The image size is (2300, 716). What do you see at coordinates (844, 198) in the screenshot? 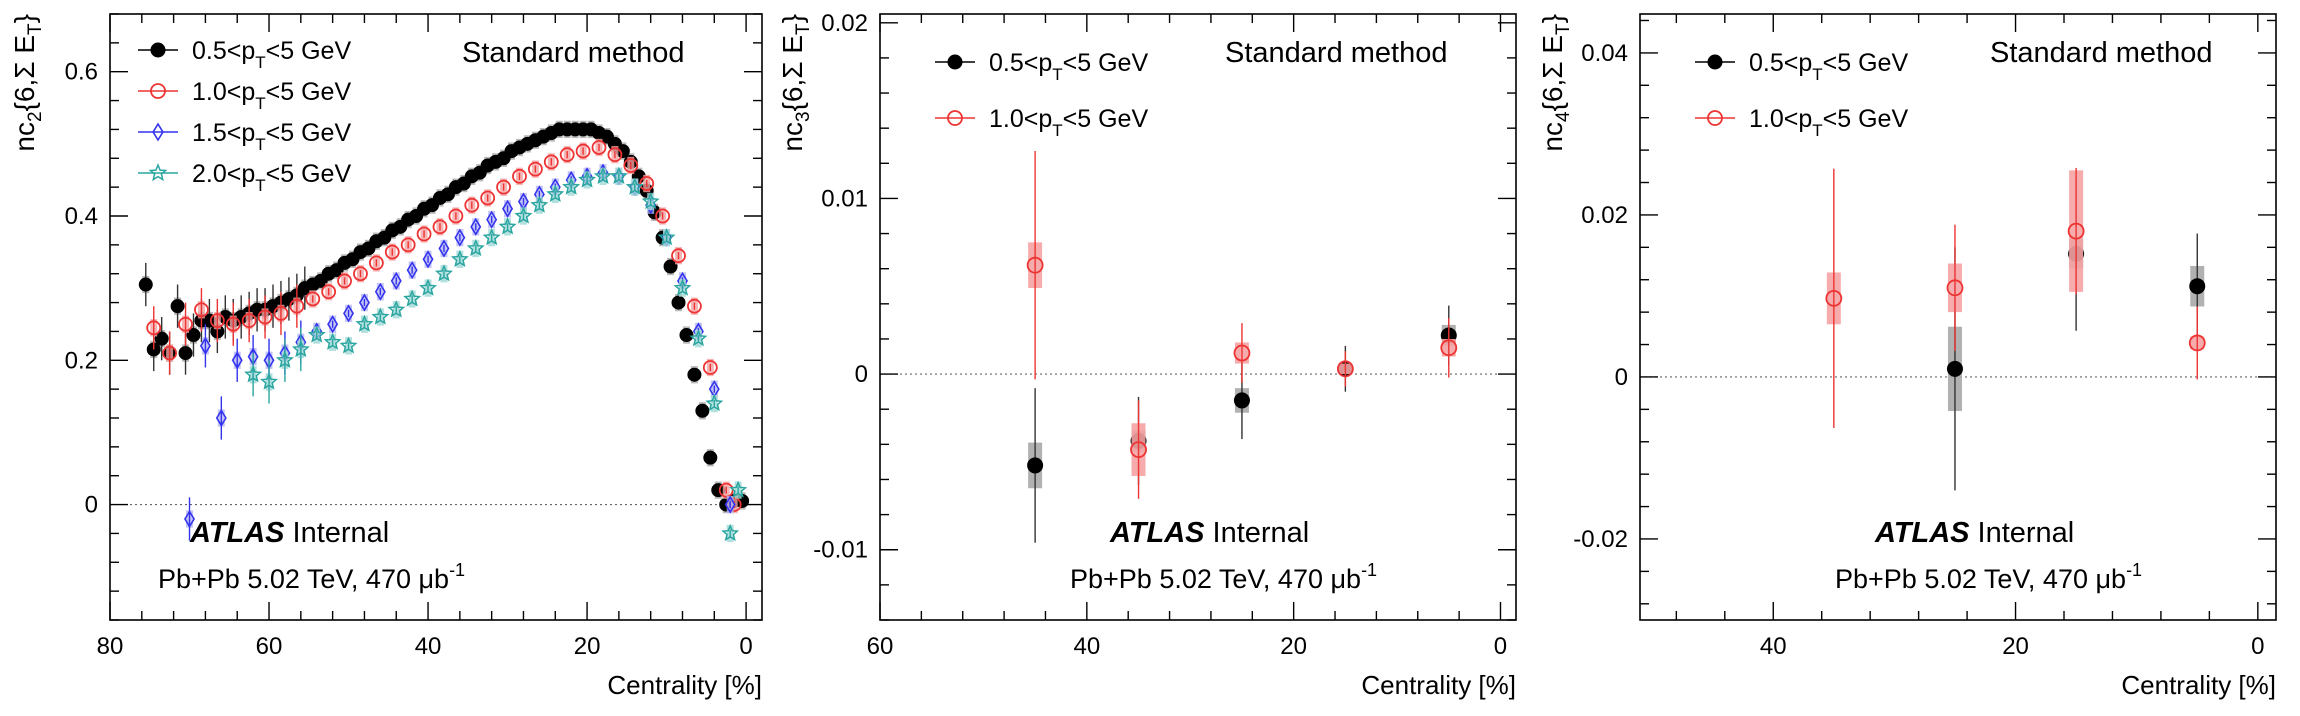
I see `y-tick-label: 0.01` at bounding box center [844, 198].